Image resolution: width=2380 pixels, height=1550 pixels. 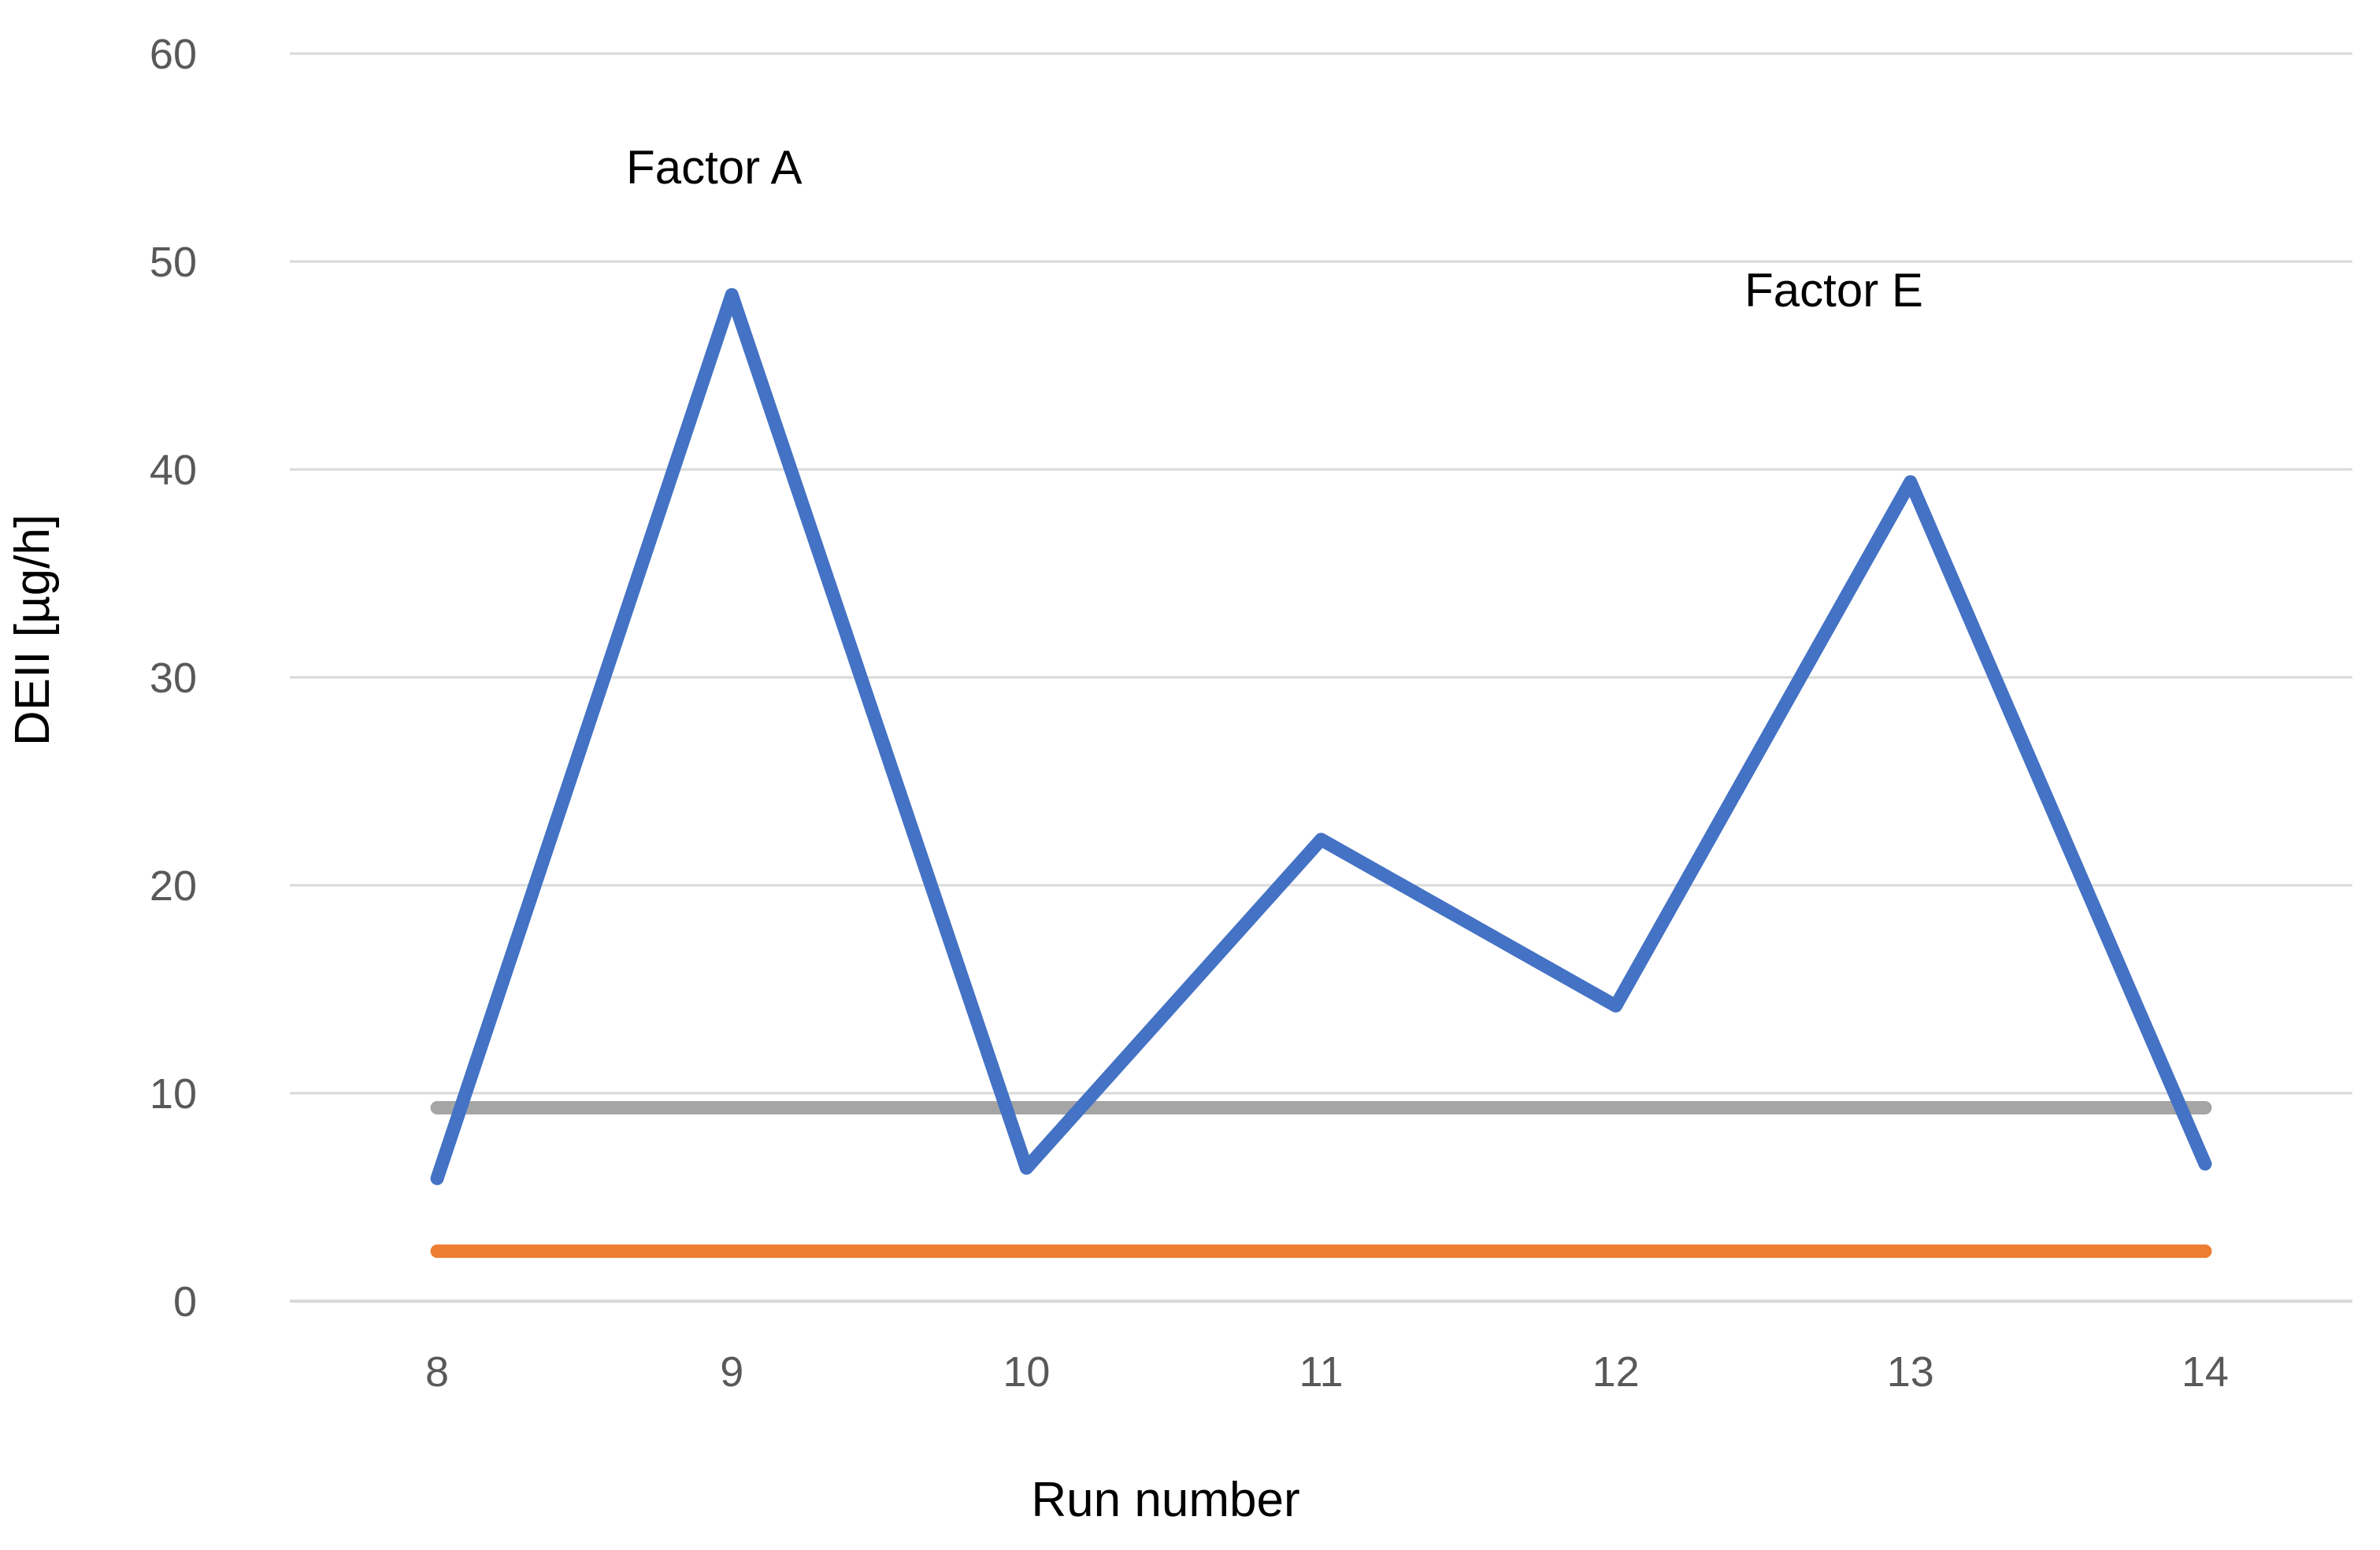 What do you see at coordinates (173, 886) in the screenshot?
I see `y-tick-label: 20` at bounding box center [173, 886].